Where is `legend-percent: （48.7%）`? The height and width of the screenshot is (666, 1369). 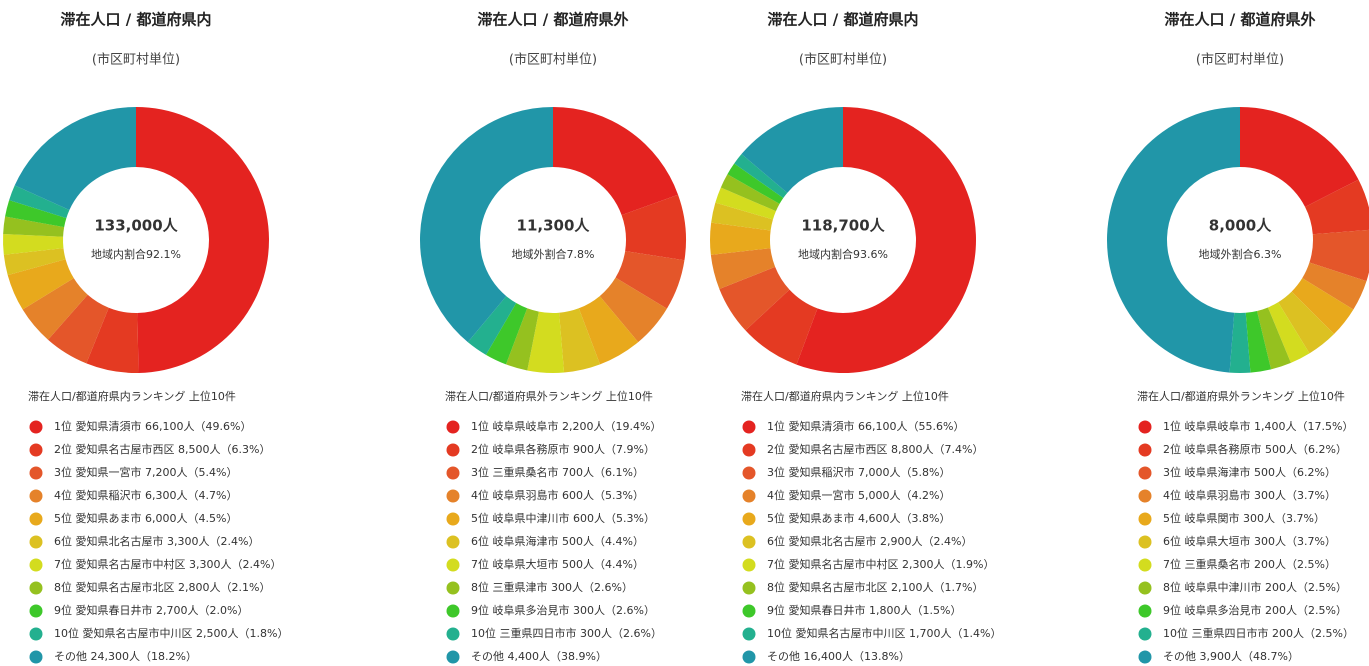
legend-percent: （48.7%） is located at coordinates (1270, 656).